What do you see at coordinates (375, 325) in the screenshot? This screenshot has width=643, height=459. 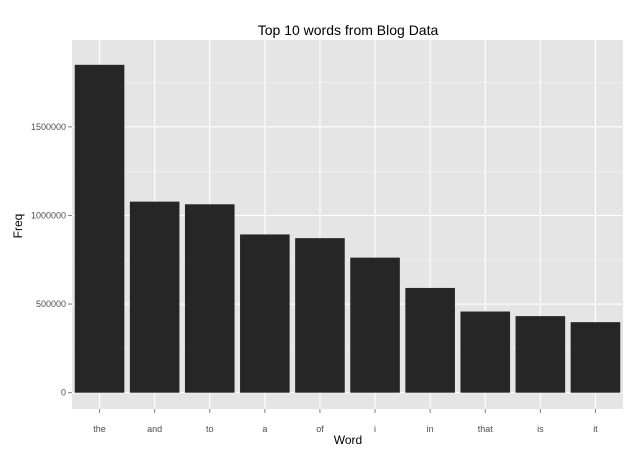 I see `bar-i` at bounding box center [375, 325].